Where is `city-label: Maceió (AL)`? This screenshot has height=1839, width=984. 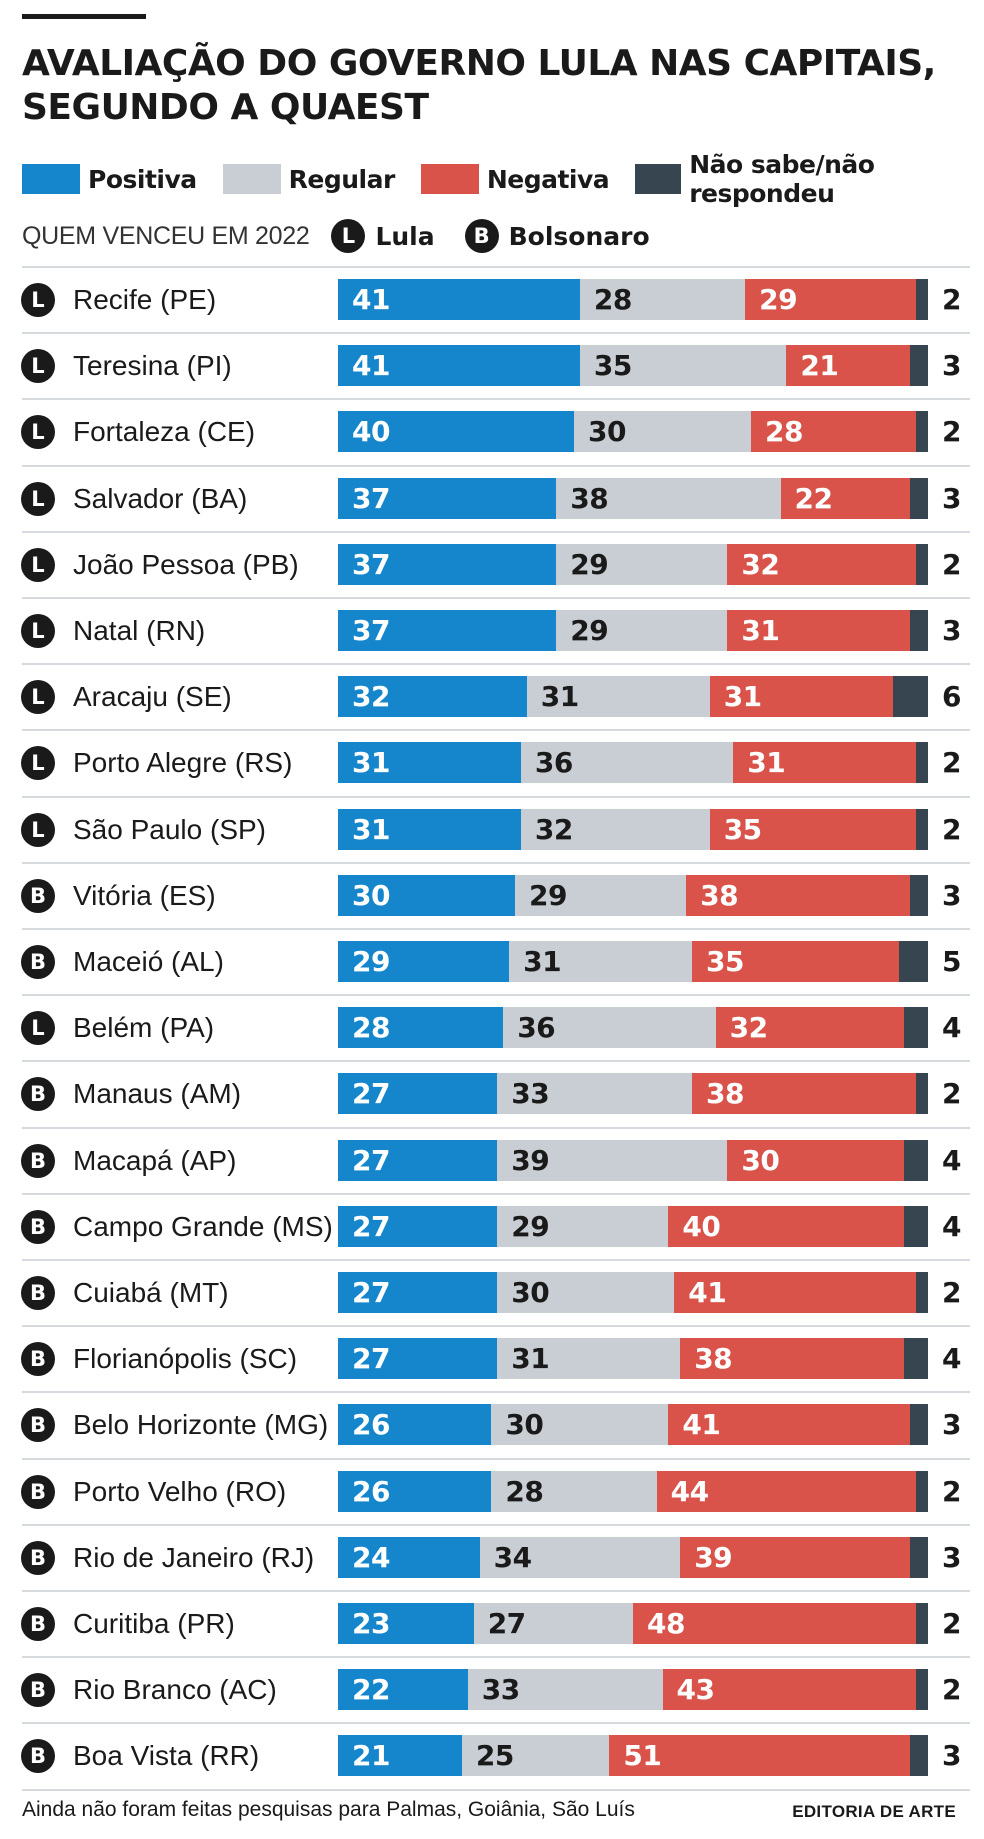 city-label: Maceió (AL) is located at coordinates (148, 961).